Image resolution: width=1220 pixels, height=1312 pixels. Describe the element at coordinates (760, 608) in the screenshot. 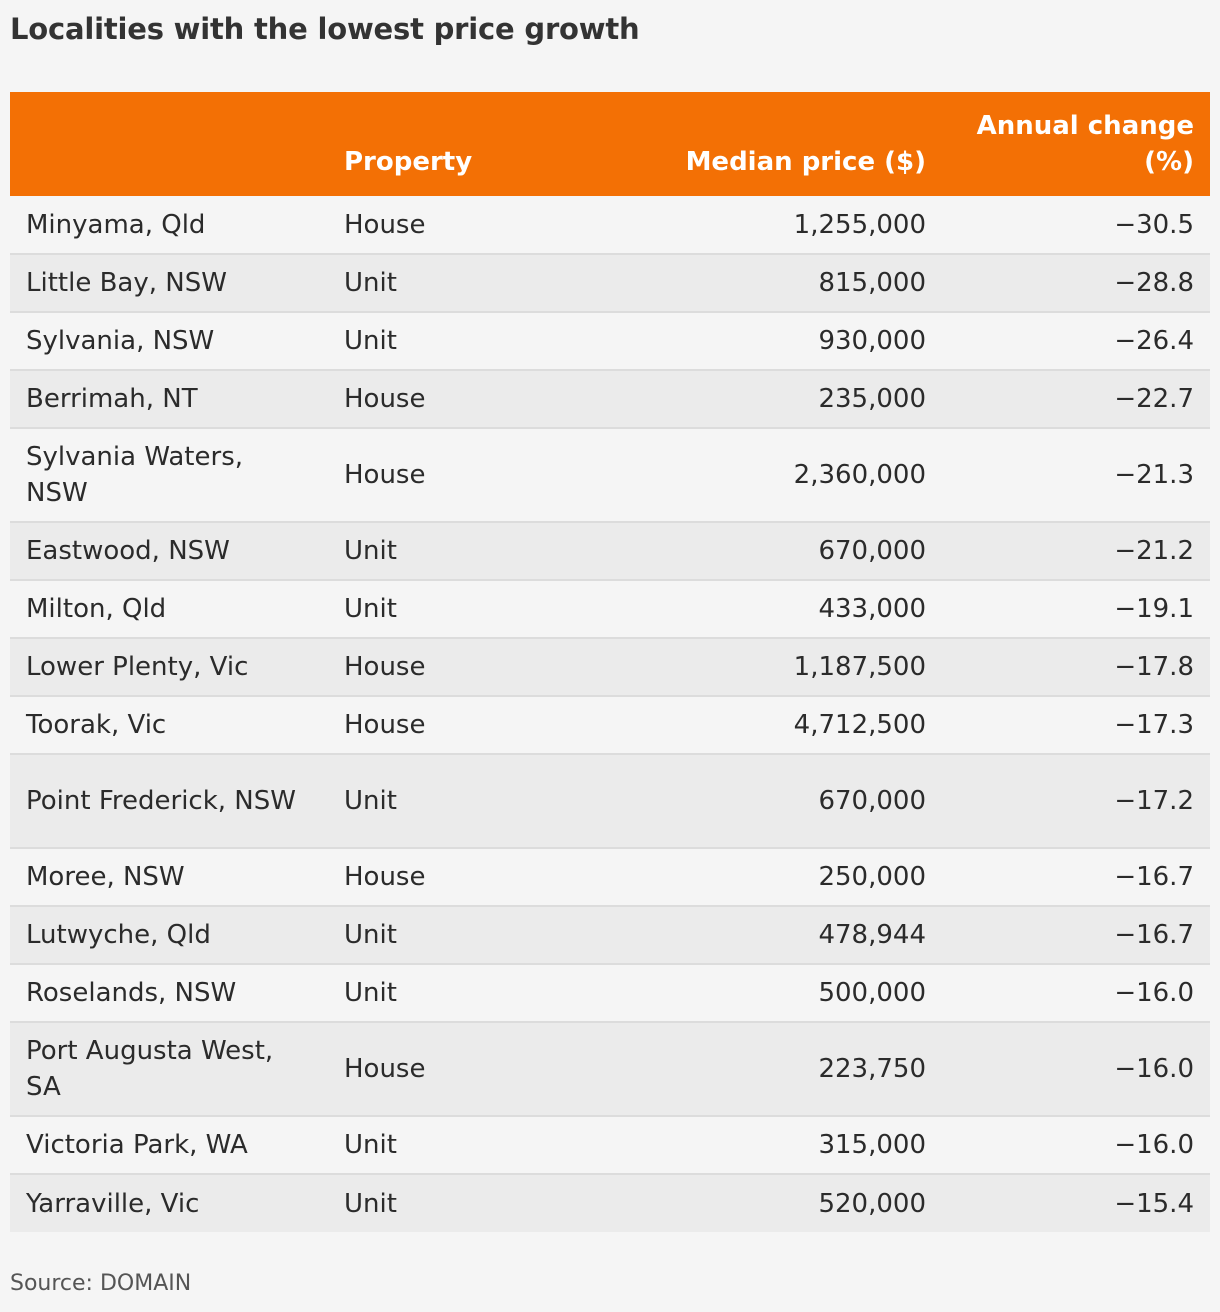

I see `cell-median-price: 433,000` at that location.